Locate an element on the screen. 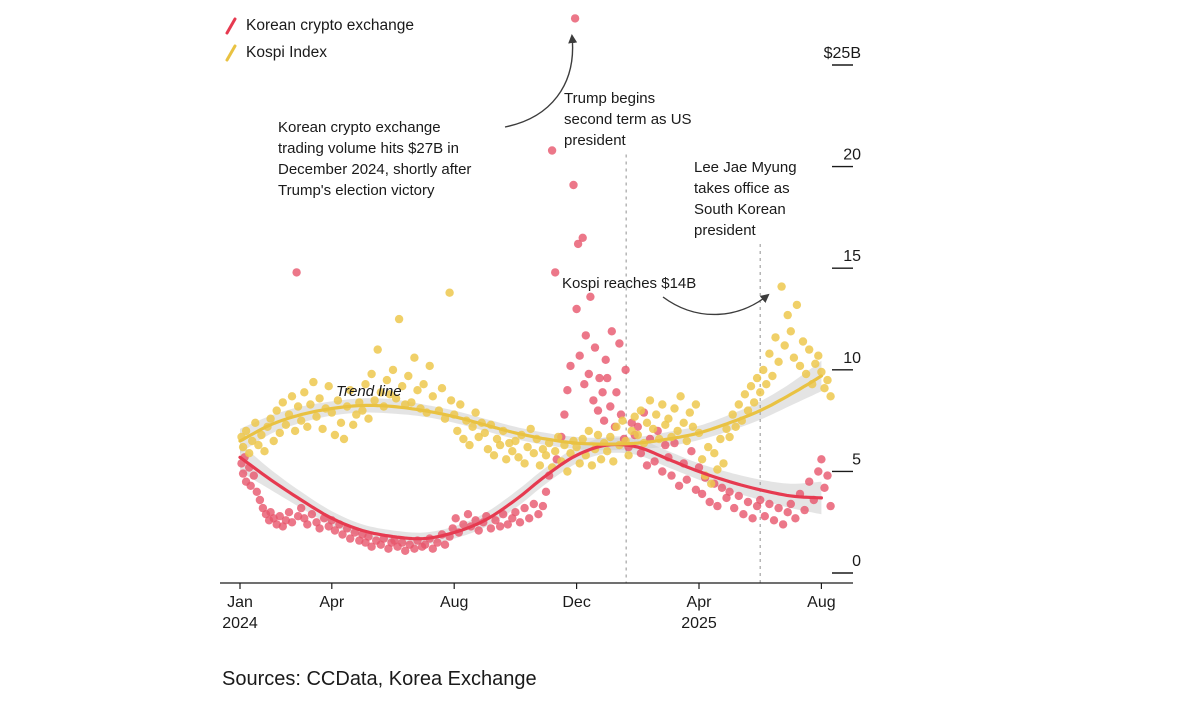  legend: Korean crypto exchange Kospi Index is located at coordinates (319, 39).